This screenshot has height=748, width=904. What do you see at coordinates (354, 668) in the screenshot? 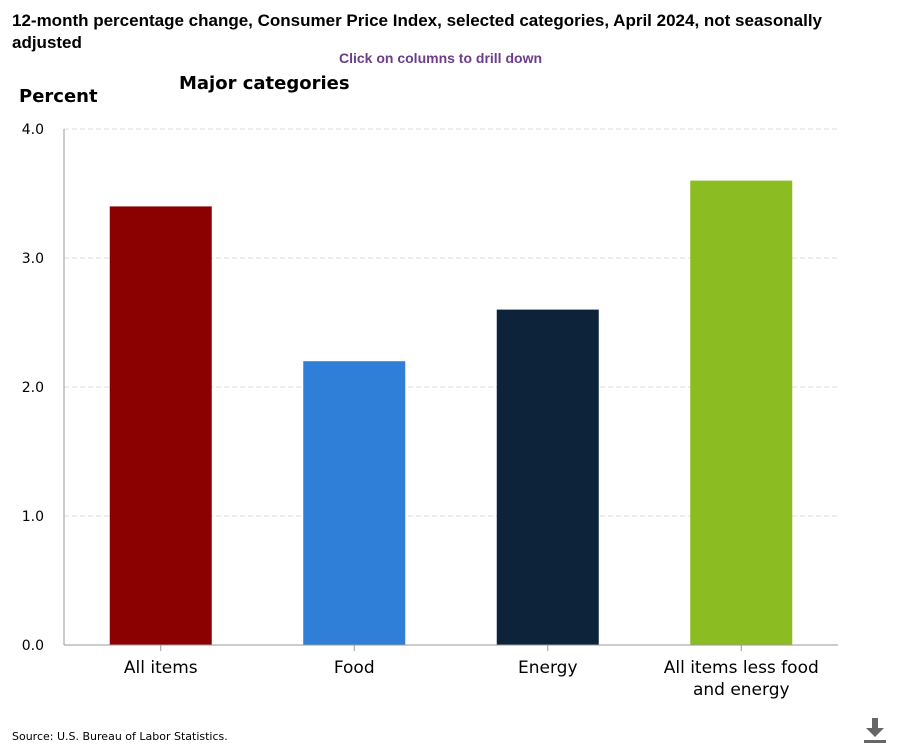
I see `x-tick-label: Food` at bounding box center [354, 668].